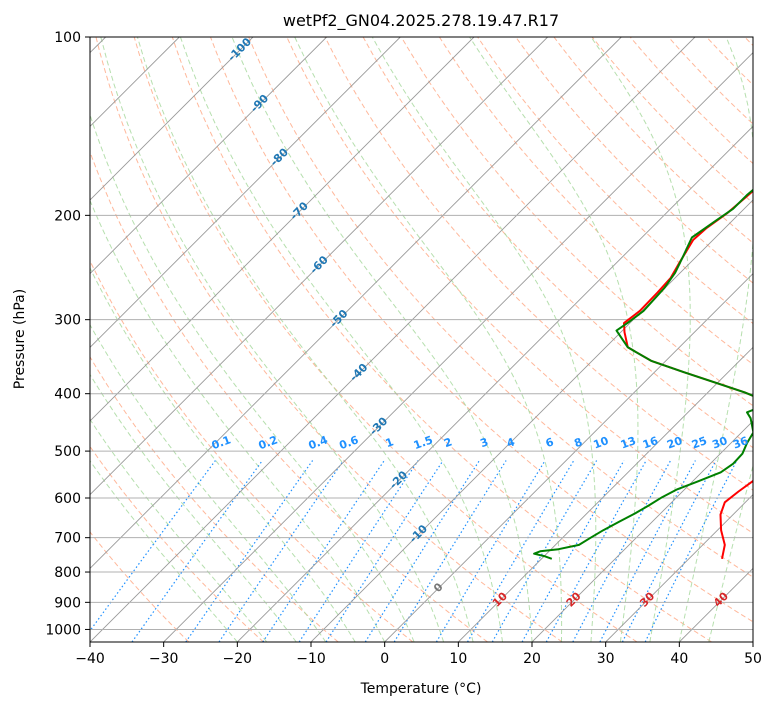 This screenshot has height=708, width=775. What do you see at coordinates (221, 442) in the screenshot?
I see `mixing-ratio-label: 0.1` at bounding box center [221, 442].